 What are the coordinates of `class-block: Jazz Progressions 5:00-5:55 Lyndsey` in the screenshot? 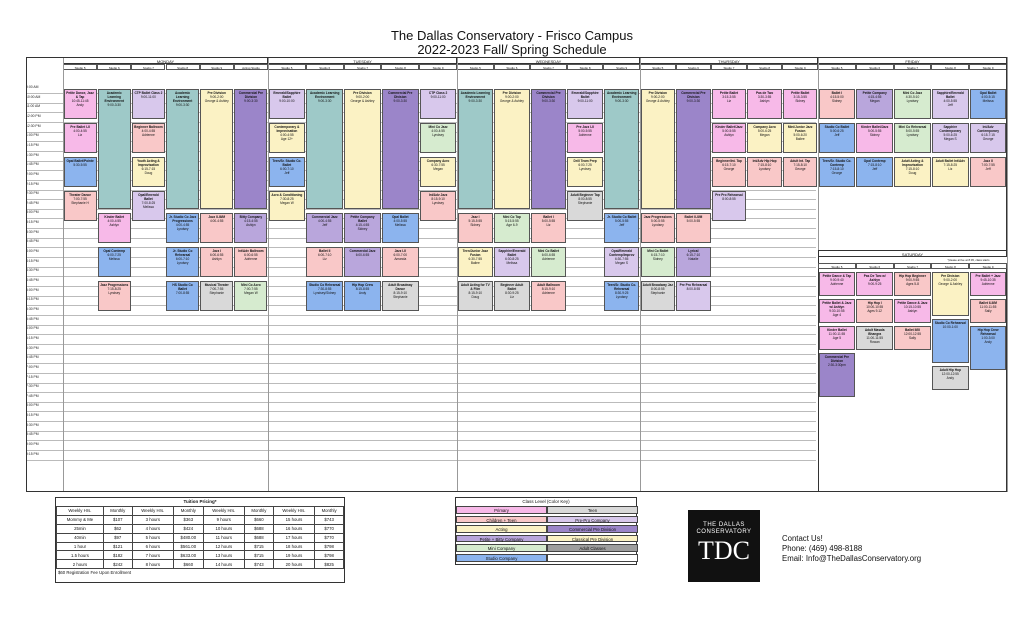 It's located at (658, 228).